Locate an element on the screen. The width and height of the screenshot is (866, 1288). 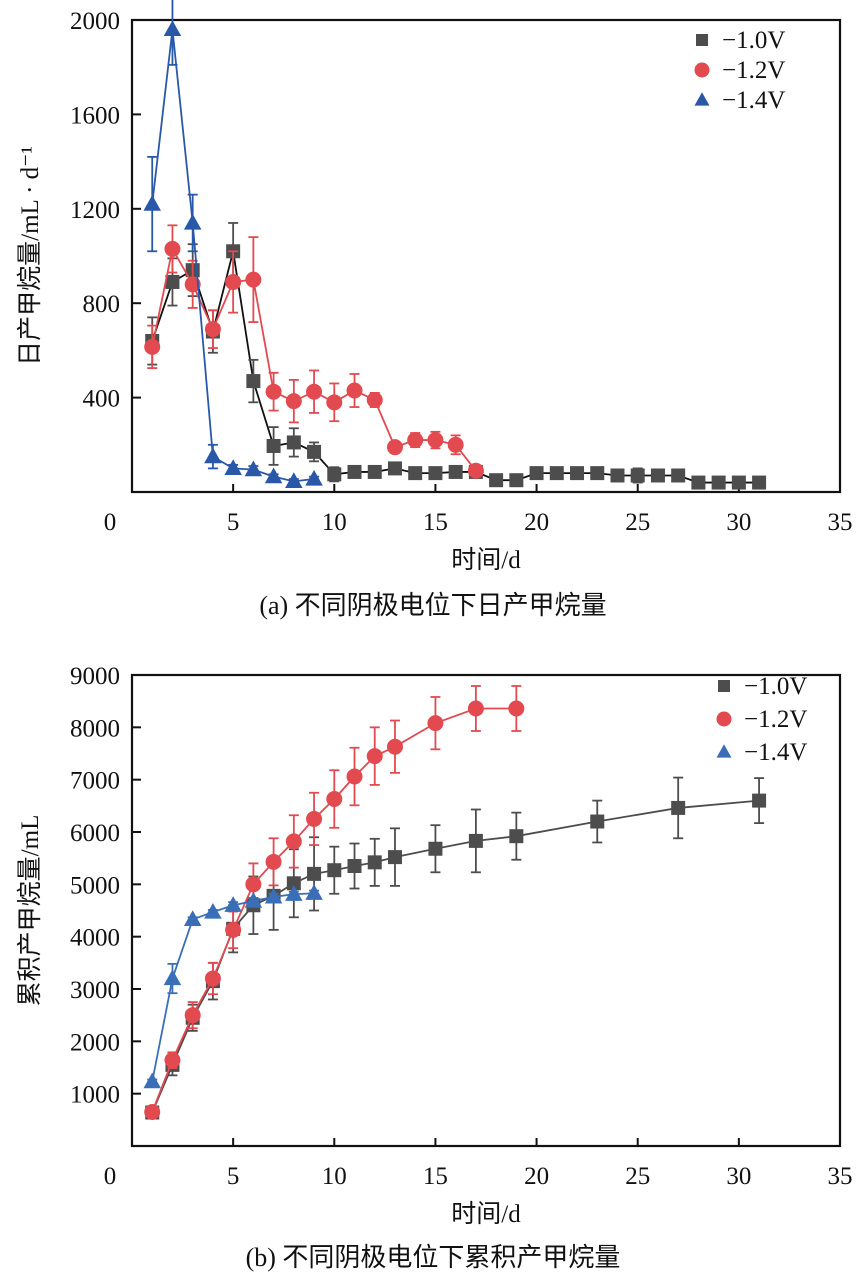
y-tick-label: 4000 is located at coordinates (95, 938).